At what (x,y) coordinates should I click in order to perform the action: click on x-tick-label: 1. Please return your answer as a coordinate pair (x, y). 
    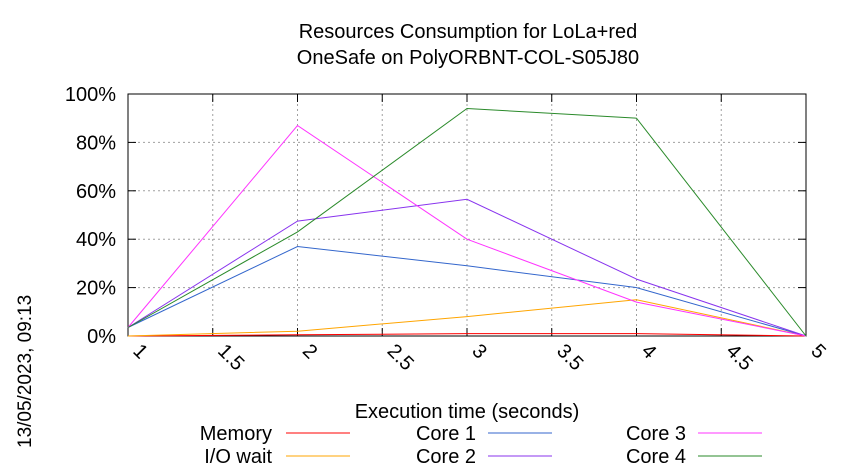
    Looking at the image, I should click on (139, 351).